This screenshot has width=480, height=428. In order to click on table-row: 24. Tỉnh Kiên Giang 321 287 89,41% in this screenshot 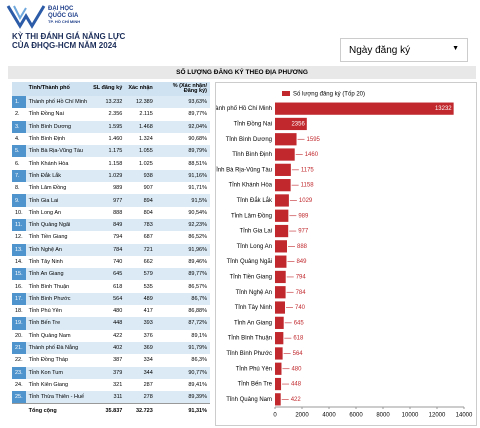, I will do `click(111, 385)`.